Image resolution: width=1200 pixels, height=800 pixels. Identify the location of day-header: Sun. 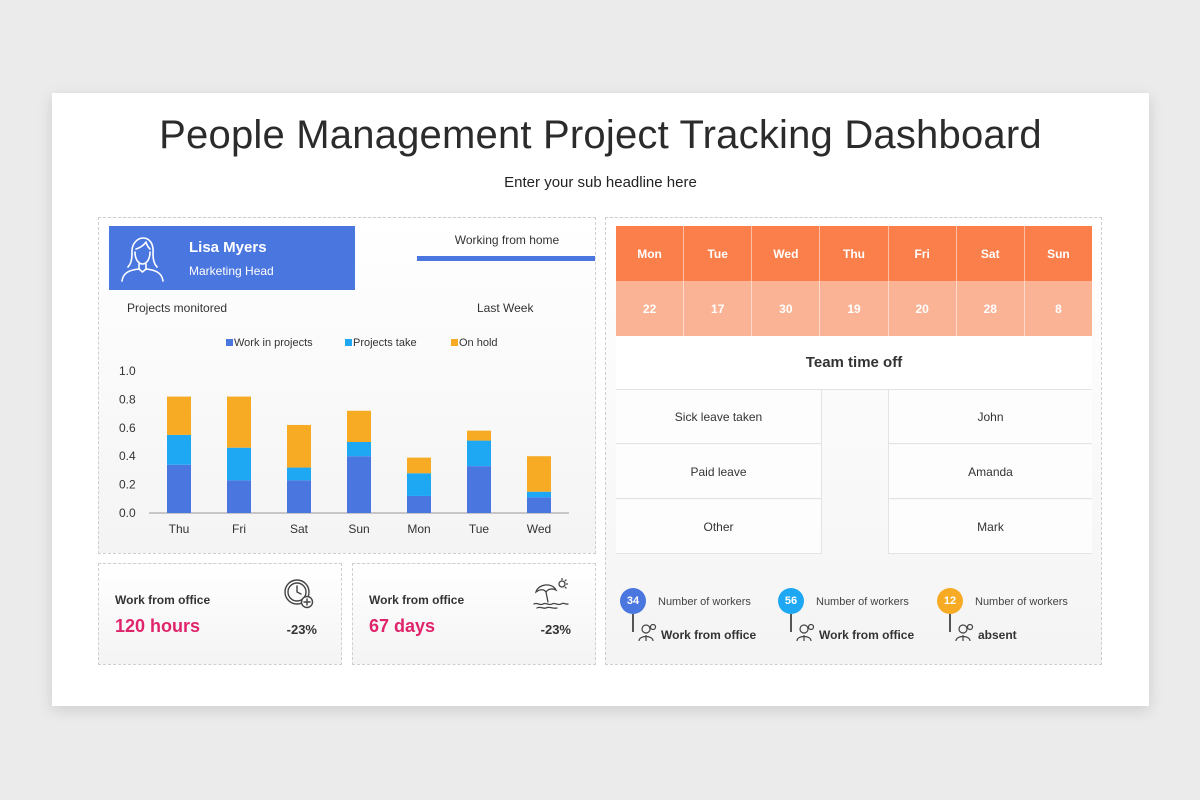
(1058, 253).